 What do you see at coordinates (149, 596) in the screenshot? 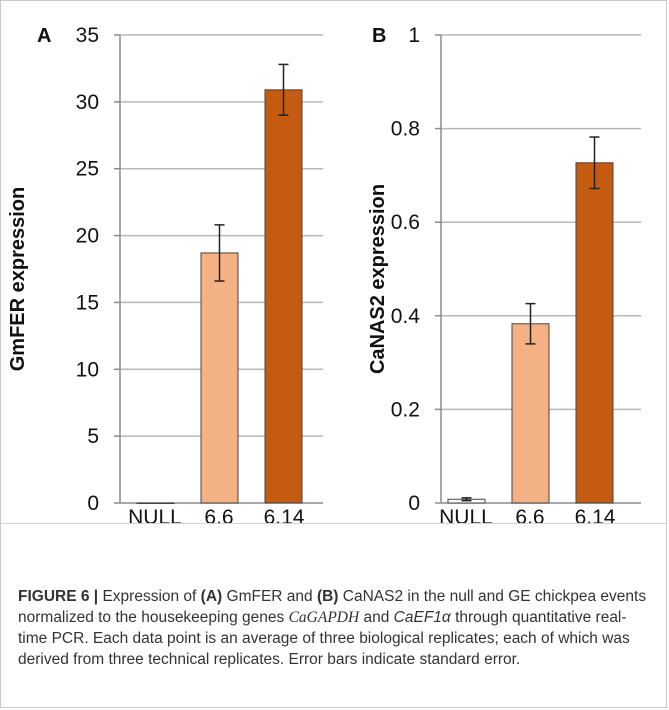
I see `caption-text-1: Expression of` at bounding box center [149, 596].